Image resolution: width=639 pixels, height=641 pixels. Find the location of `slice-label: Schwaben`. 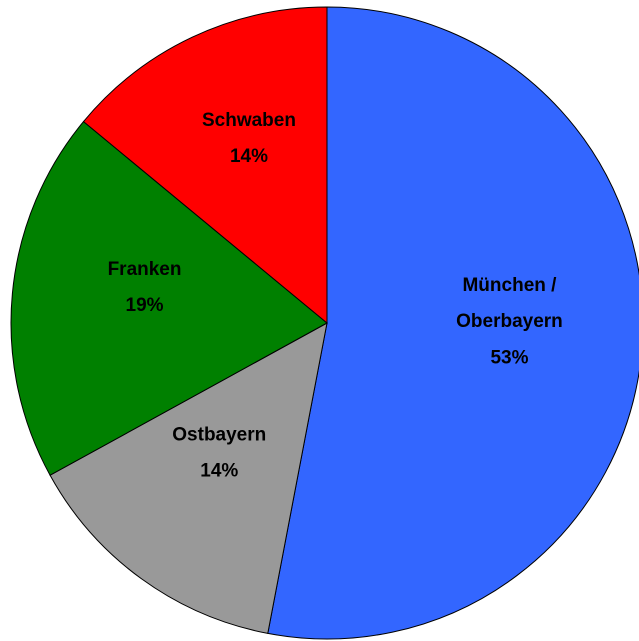

slice-label: Schwaben is located at coordinates (249, 120).